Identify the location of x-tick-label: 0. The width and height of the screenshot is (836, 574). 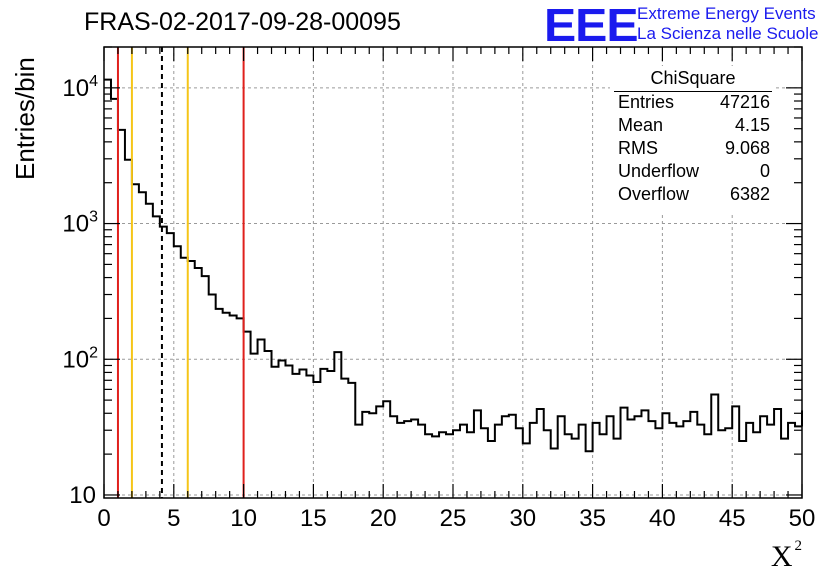
(103, 518).